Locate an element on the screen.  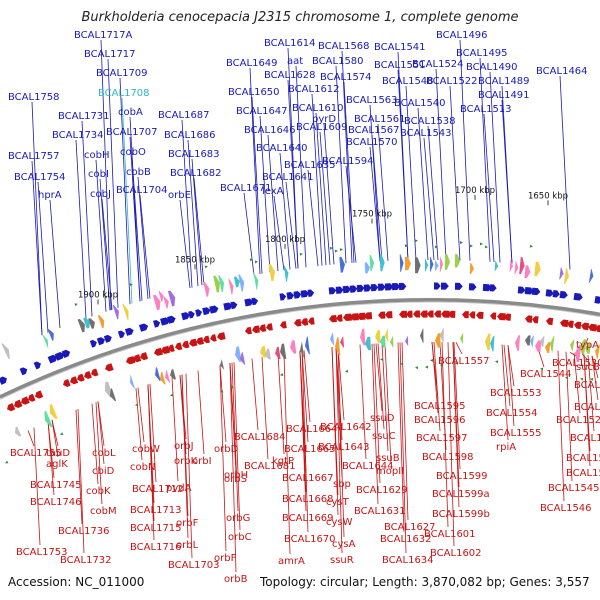
forward-gene-label: BCAL1513 is located at coordinates (486, 109).